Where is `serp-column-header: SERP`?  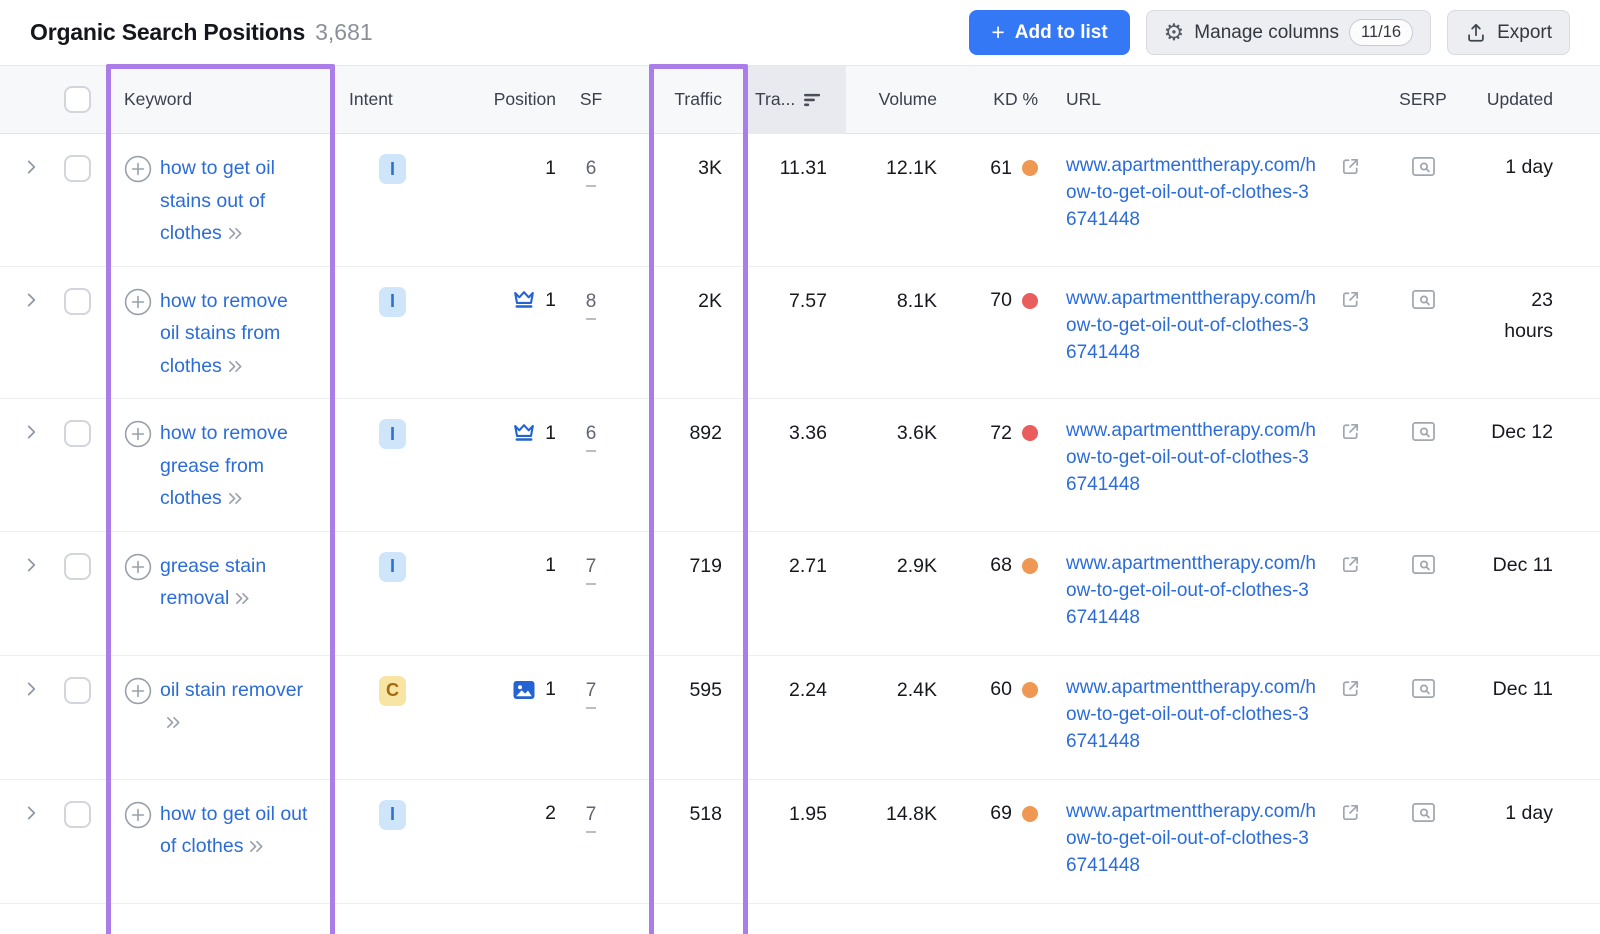 serp-column-header: SERP is located at coordinates (1423, 99).